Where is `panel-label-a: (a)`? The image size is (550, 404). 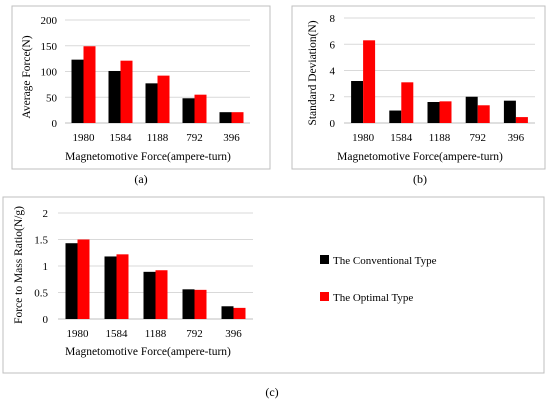
panel-label-a: (a) is located at coordinates (140, 179).